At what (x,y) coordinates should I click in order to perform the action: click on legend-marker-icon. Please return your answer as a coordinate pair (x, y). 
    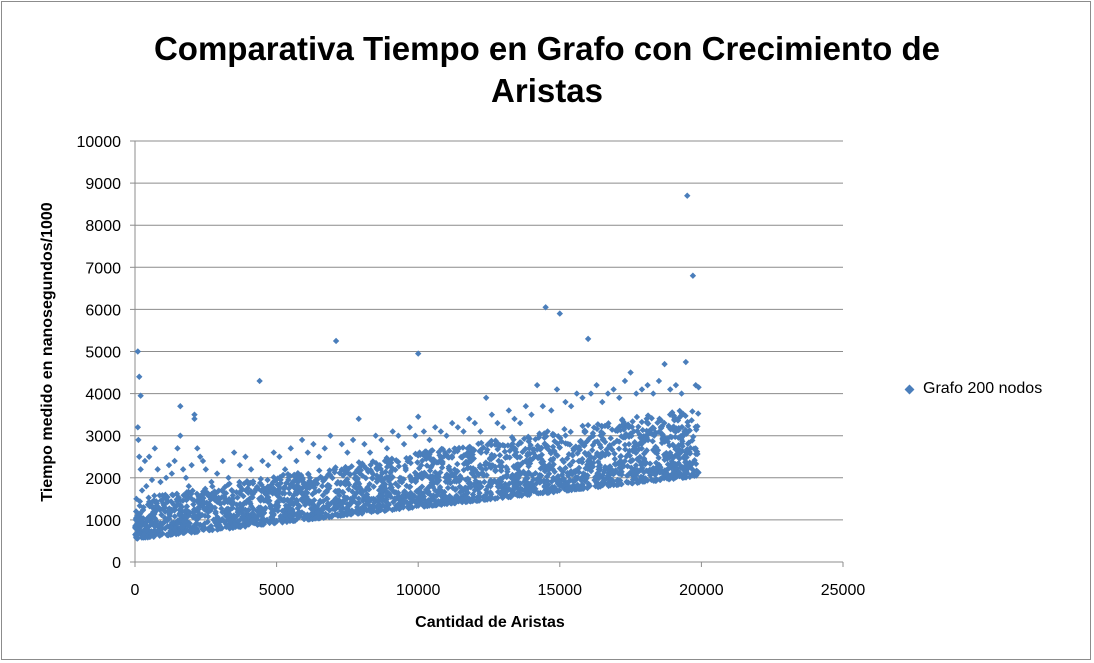
    Looking at the image, I should click on (909, 389).